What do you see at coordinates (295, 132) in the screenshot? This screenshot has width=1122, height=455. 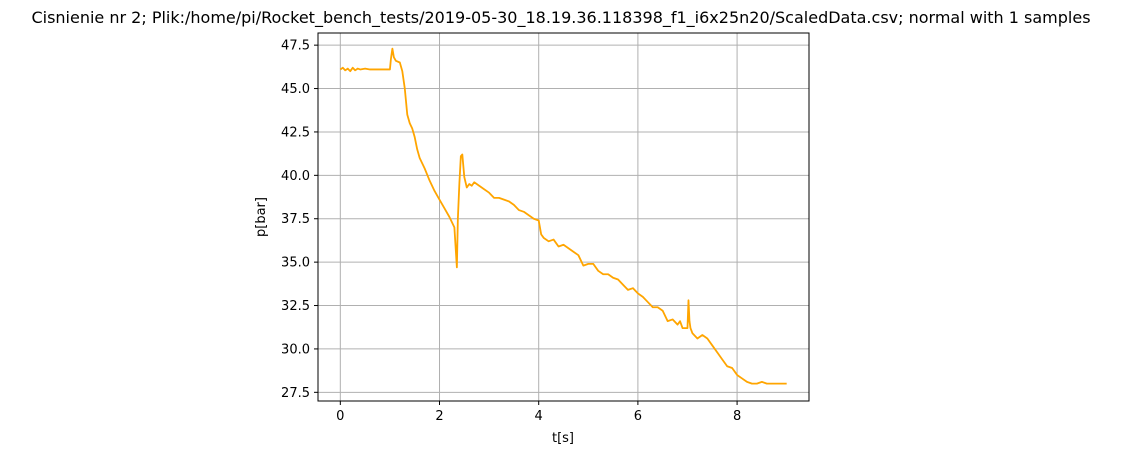 I see `y-tick-label: 42.5` at bounding box center [295, 132].